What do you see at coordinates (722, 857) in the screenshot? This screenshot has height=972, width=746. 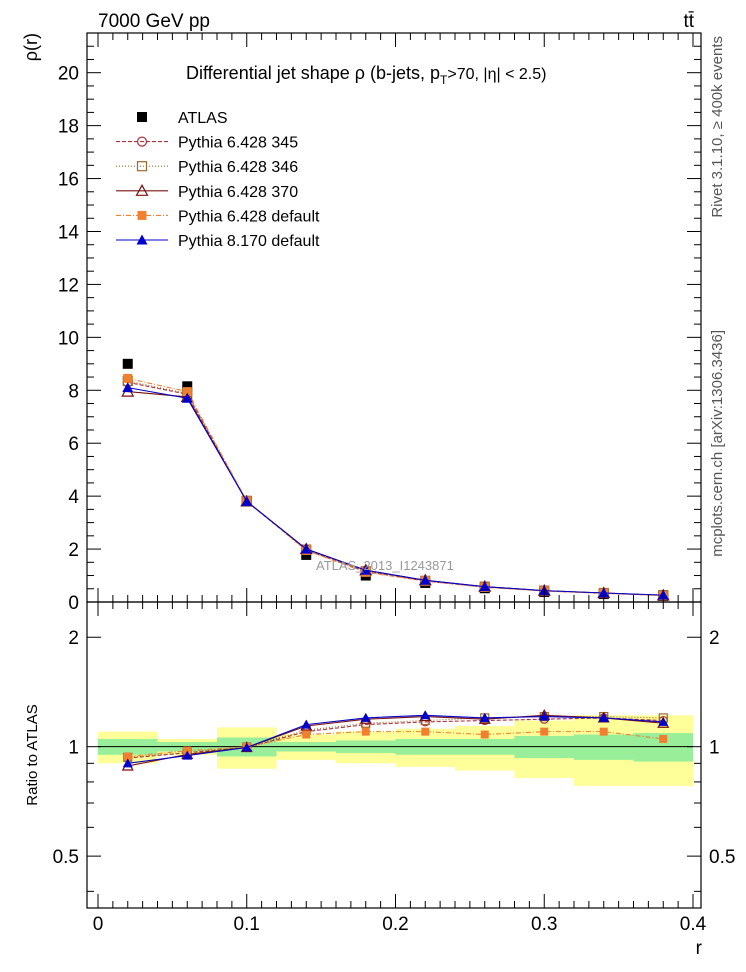 I see `ratio-y-tick-label-right: 0.5` at bounding box center [722, 857].